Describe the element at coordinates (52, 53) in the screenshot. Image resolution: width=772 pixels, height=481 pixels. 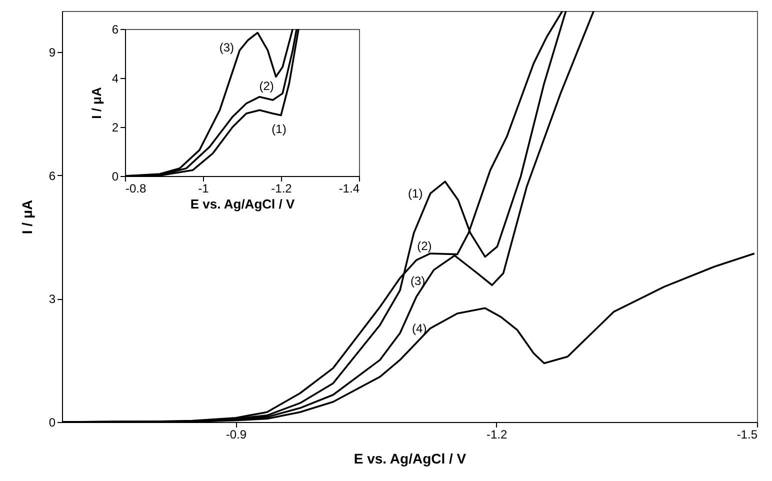
I see `y-tick-label: 9` at that location.